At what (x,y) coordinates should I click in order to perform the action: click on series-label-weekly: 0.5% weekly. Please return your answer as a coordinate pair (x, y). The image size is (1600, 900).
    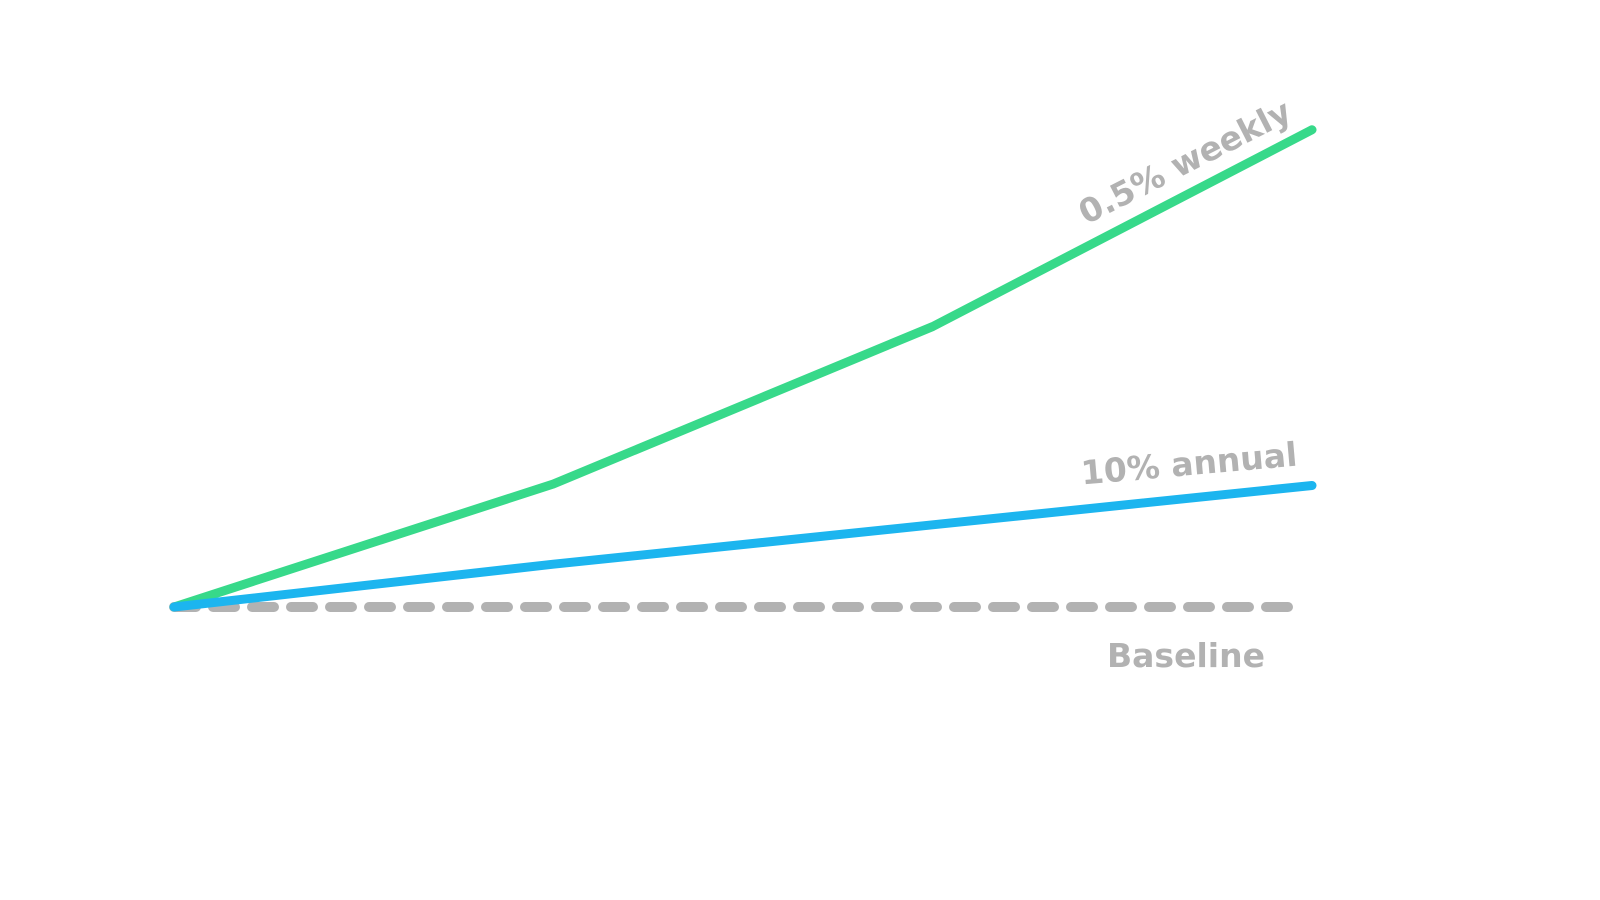
    Looking at the image, I should click on (1184, 161).